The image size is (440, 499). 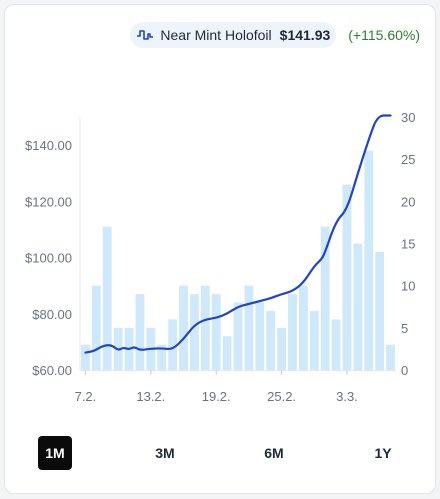 What do you see at coordinates (408, 286) in the screenshot?
I see `y-right-tick-label: 10` at bounding box center [408, 286].